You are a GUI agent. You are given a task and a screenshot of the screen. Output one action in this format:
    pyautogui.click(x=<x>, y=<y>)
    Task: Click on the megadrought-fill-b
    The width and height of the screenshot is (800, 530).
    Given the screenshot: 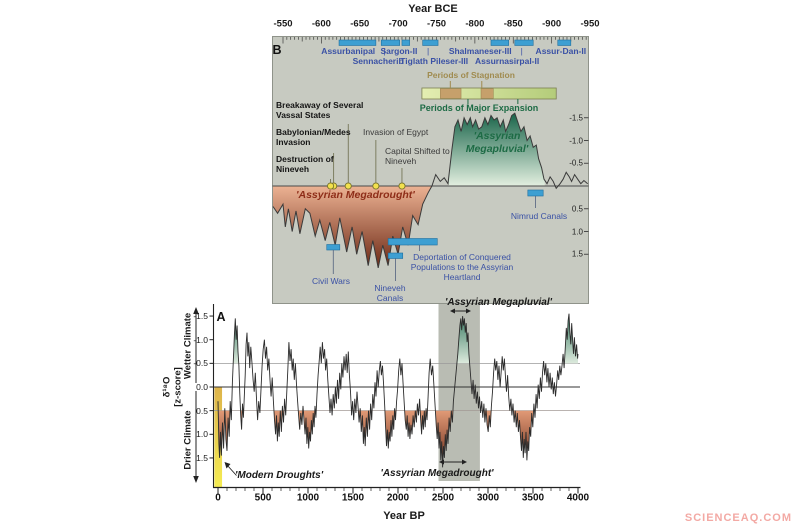 What is the action you would take?
    pyautogui.click(x=353, y=227)
    